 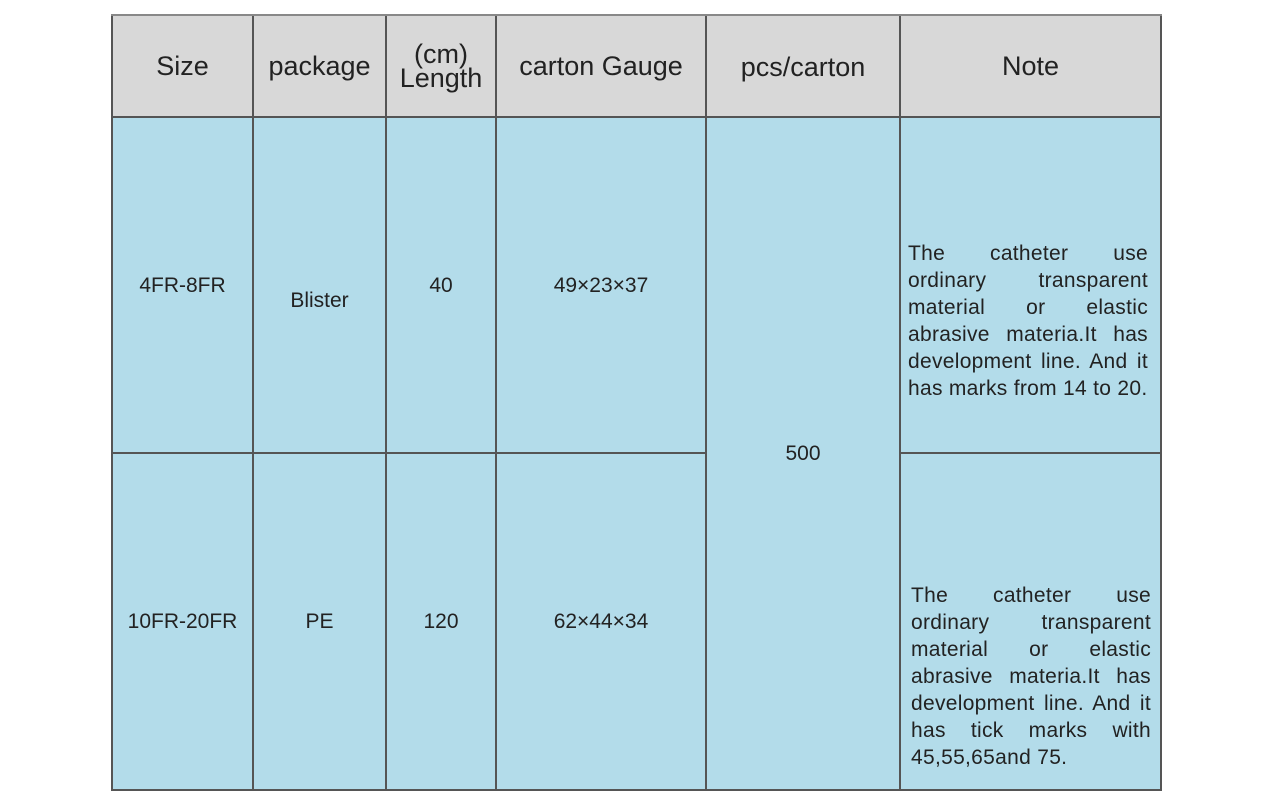 I want to click on pcs-carton-value: 500, so click(x=803, y=453).